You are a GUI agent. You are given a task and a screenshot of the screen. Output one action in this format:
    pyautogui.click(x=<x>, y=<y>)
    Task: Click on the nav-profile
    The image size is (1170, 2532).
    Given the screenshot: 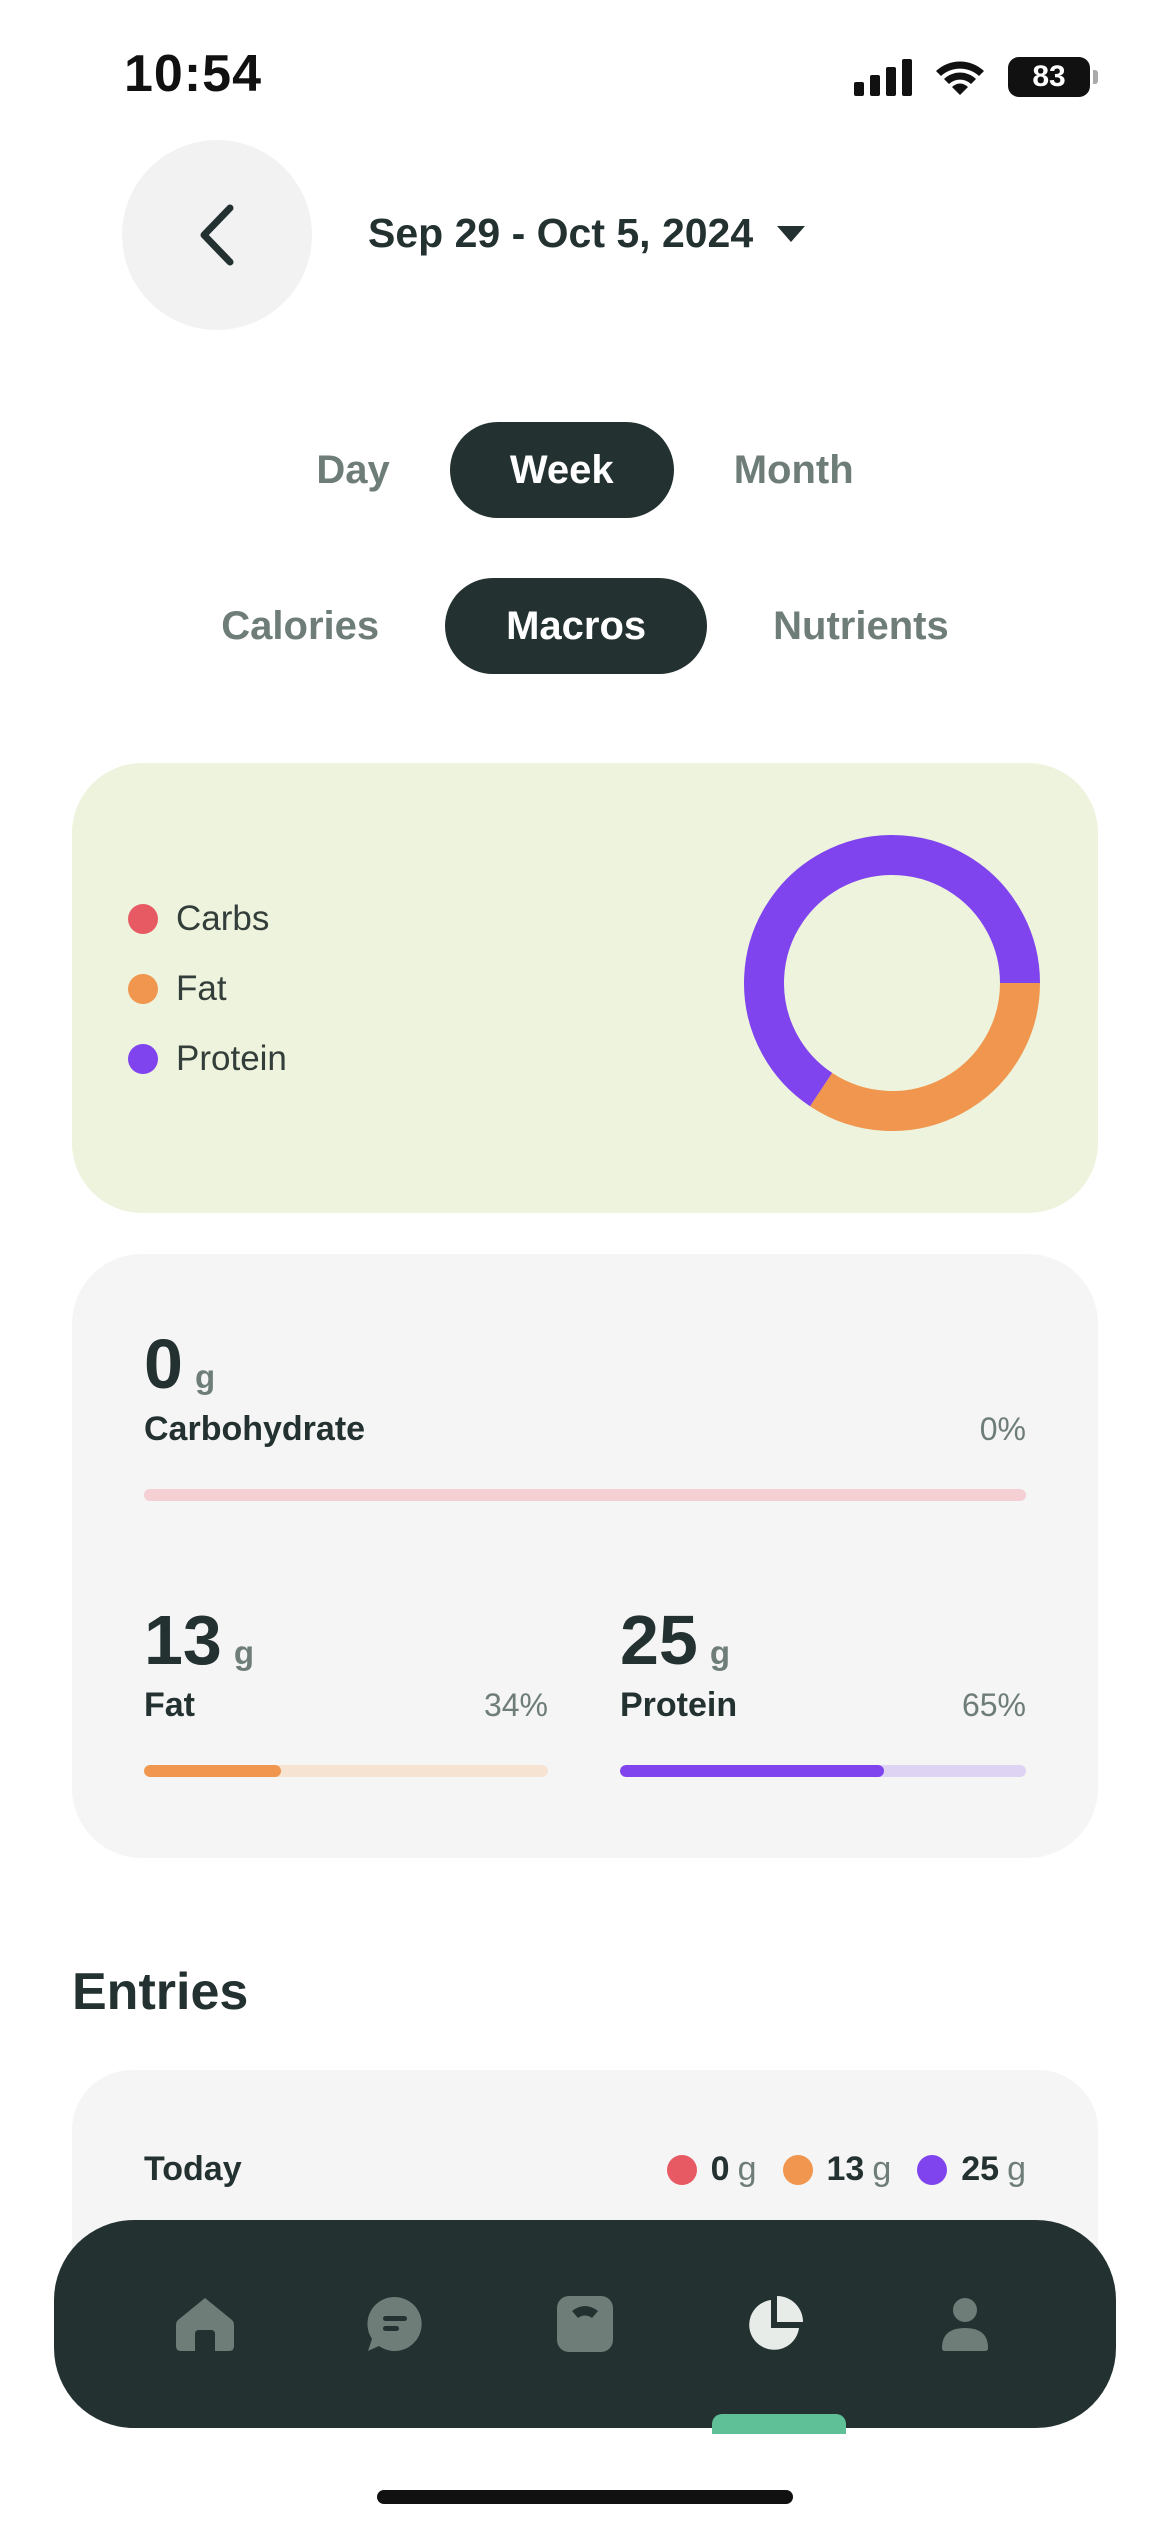 What is the action you would take?
    pyautogui.click(x=965, y=2324)
    